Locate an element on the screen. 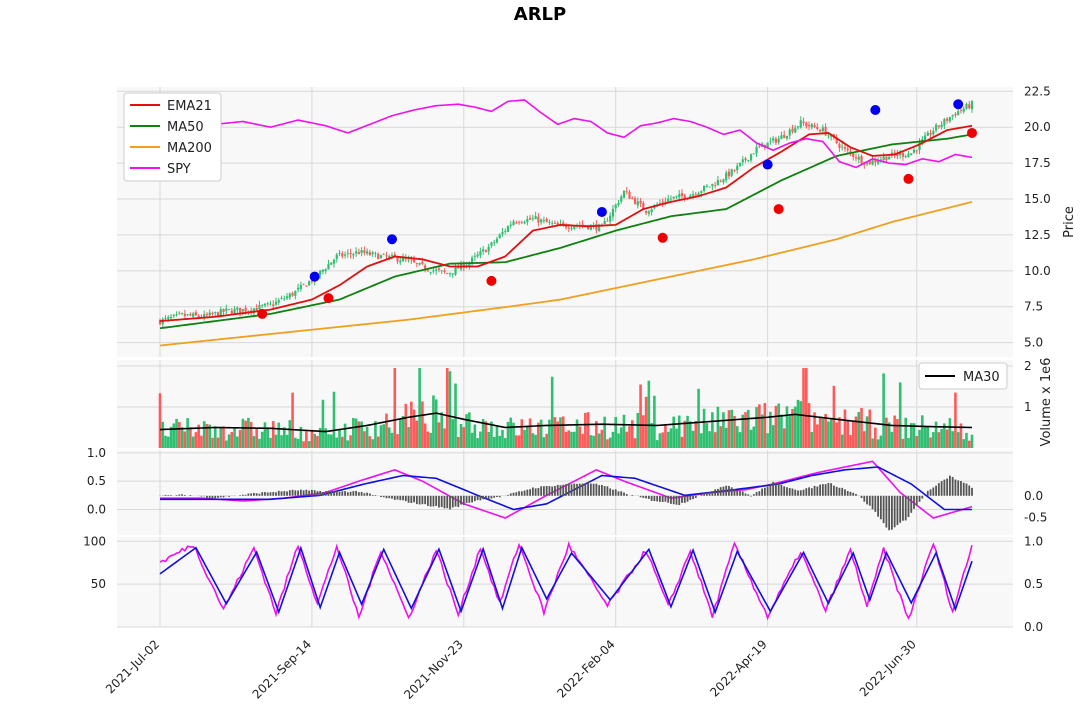 The image size is (1080, 720). macd-panel is located at coordinates (565, 492).